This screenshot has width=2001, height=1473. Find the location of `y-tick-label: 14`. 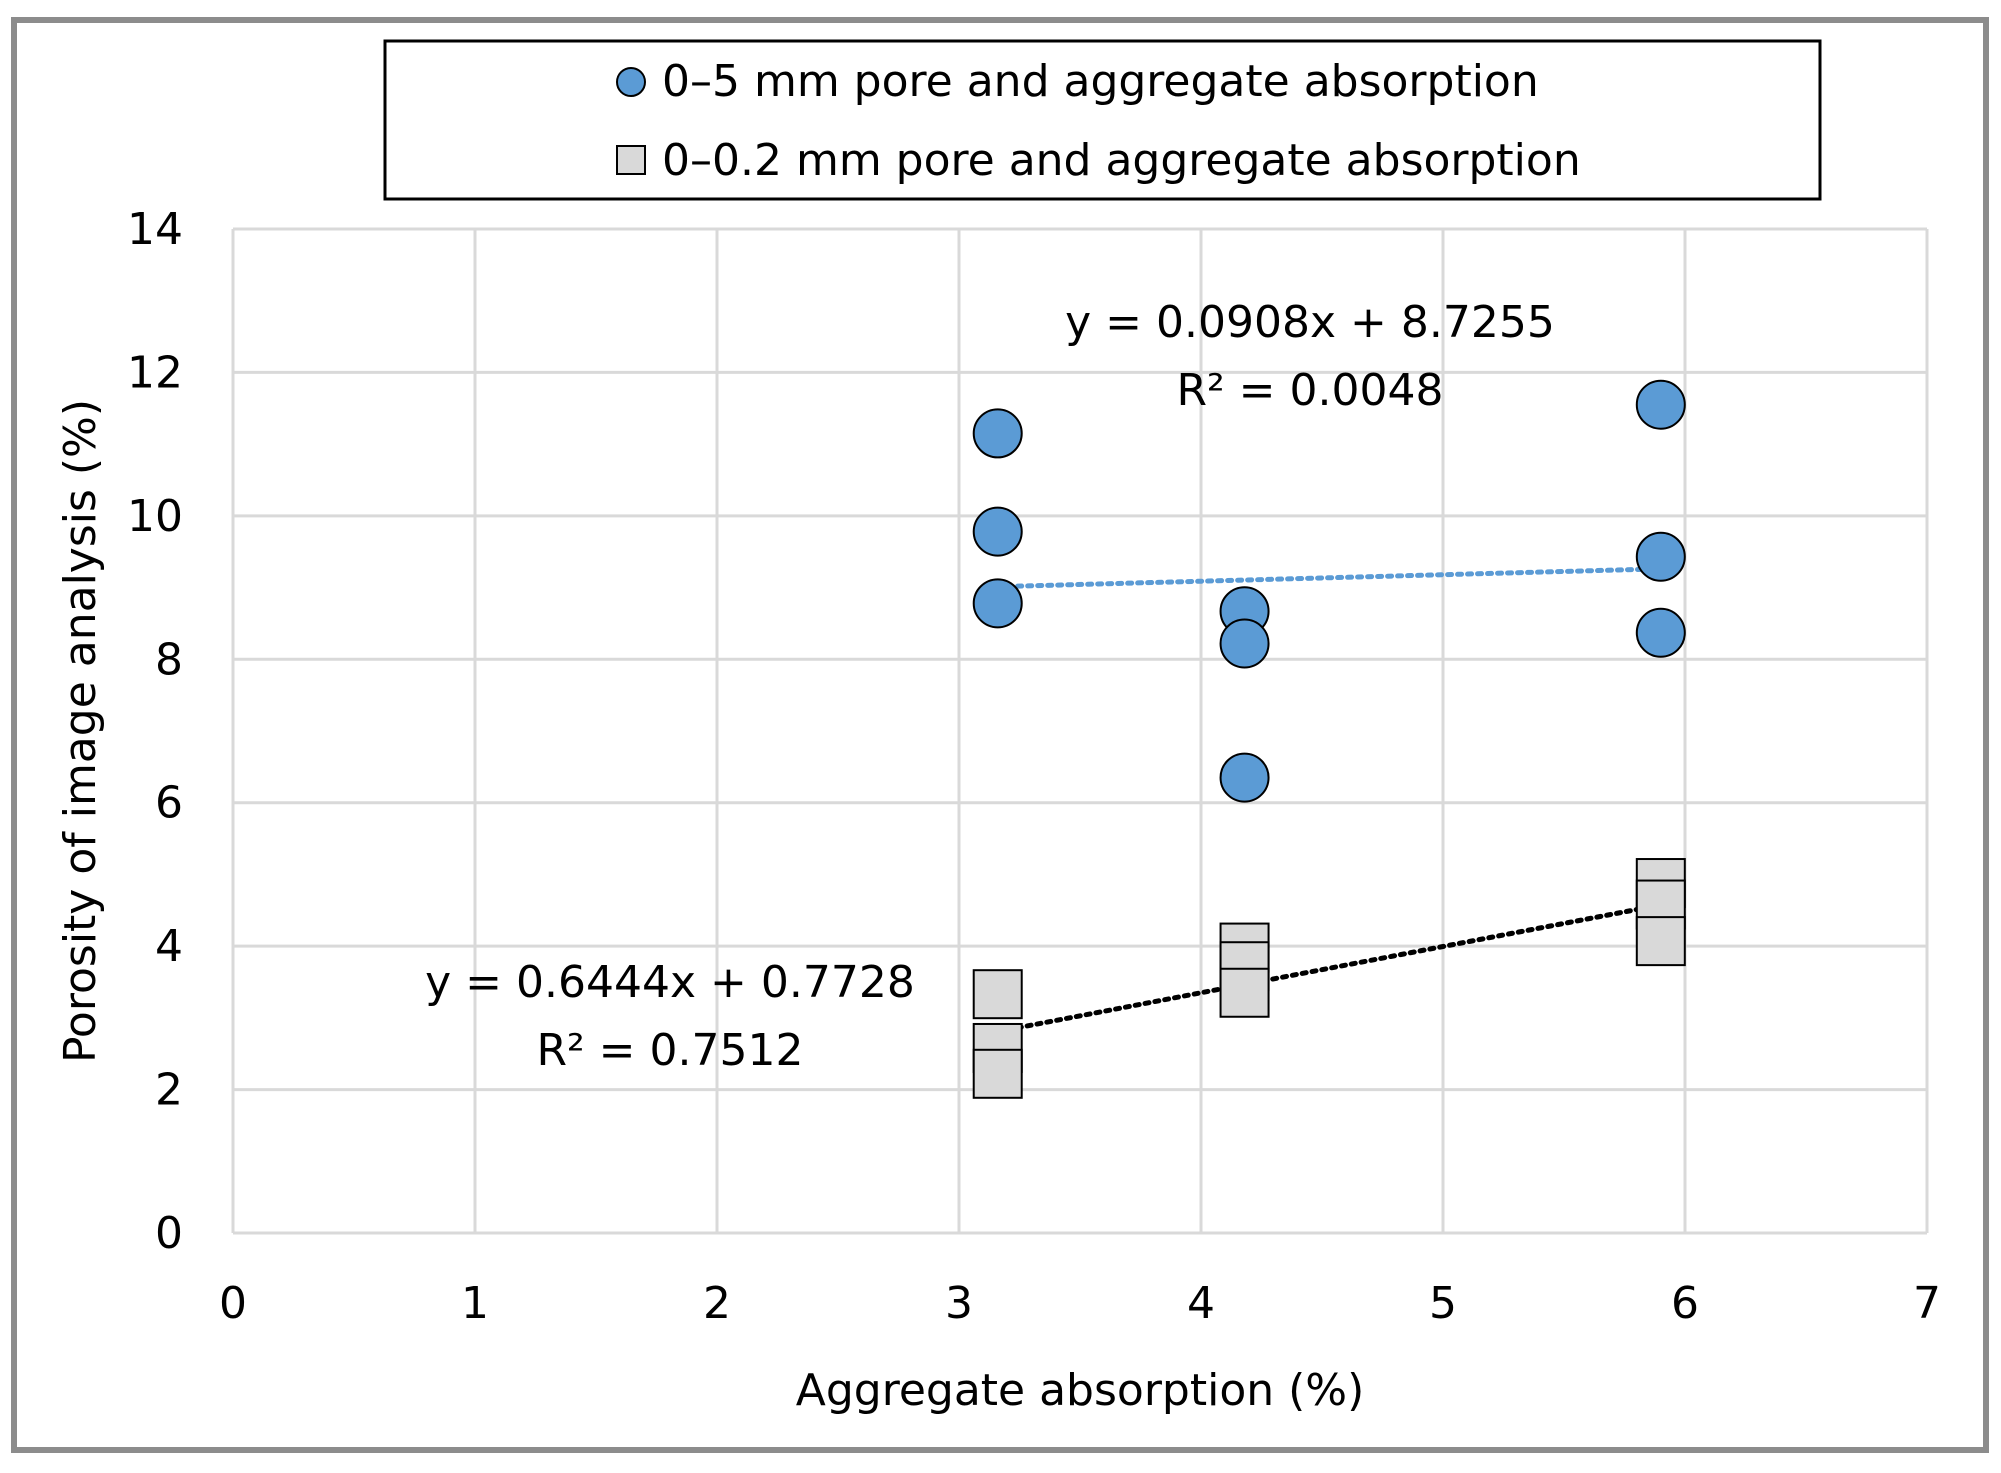

y-tick-label: 14 is located at coordinates (155, 229).